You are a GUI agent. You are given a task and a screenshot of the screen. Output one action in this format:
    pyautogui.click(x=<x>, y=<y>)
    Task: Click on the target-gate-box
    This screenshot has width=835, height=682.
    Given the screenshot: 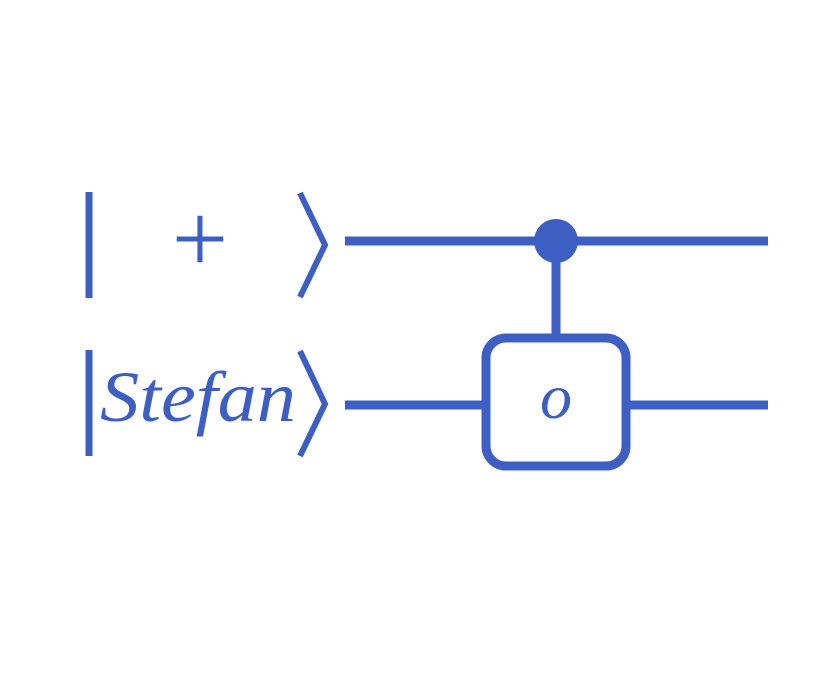 What is the action you would take?
    pyautogui.click(x=556, y=402)
    